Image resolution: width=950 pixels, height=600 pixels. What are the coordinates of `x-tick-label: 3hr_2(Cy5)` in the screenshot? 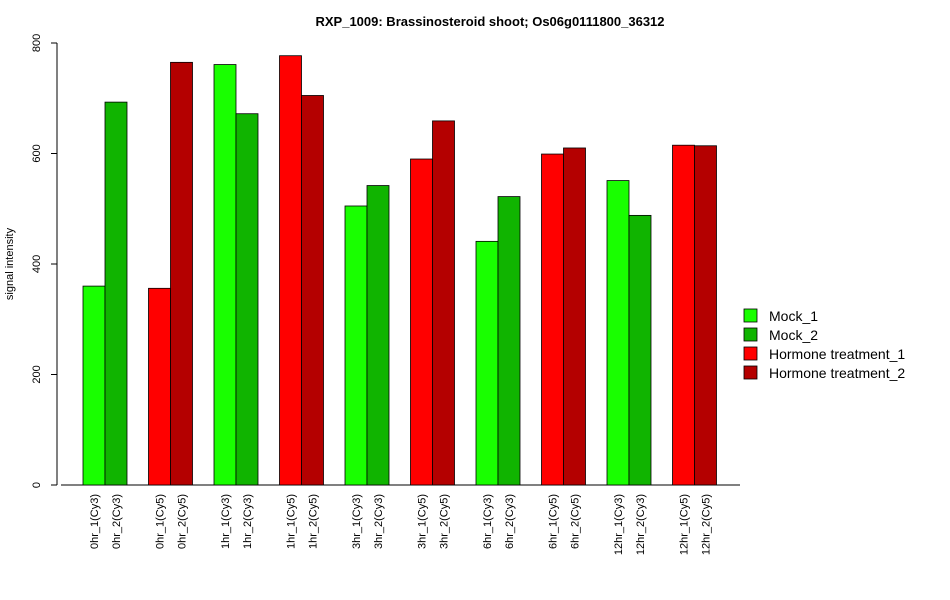 It's located at (445, 521).